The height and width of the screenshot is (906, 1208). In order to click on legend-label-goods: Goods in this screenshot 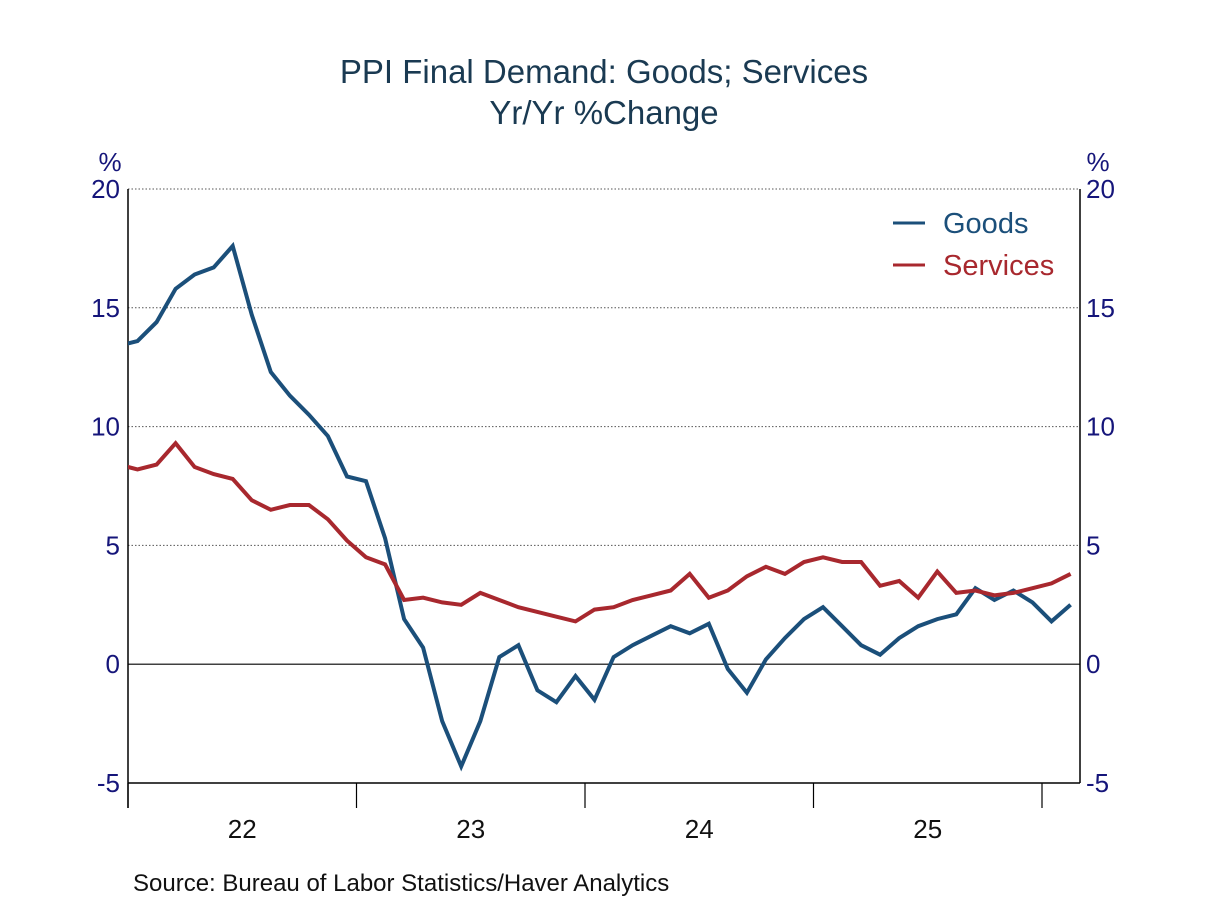, I will do `click(985, 224)`.